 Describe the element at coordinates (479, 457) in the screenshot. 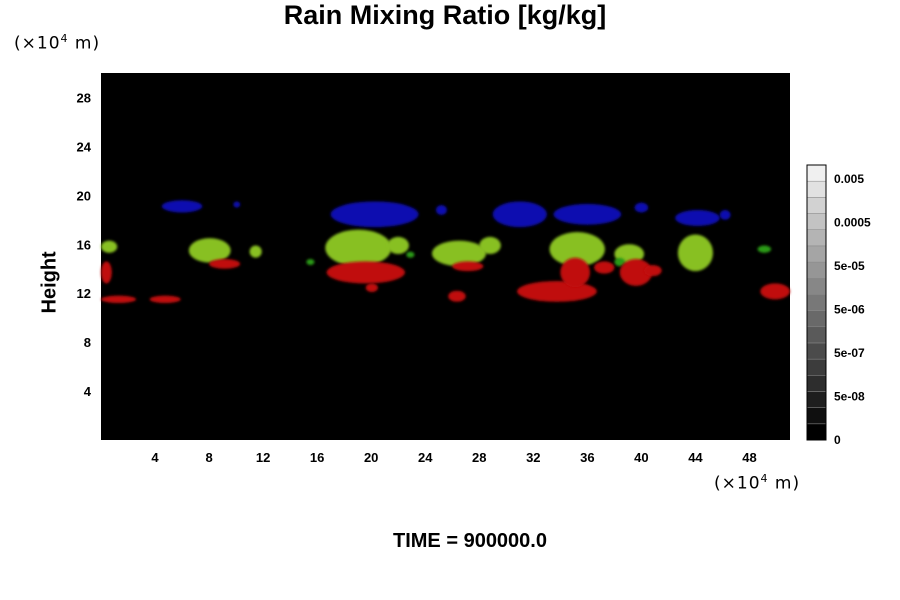

I see `x-tick-label: 28` at that location.